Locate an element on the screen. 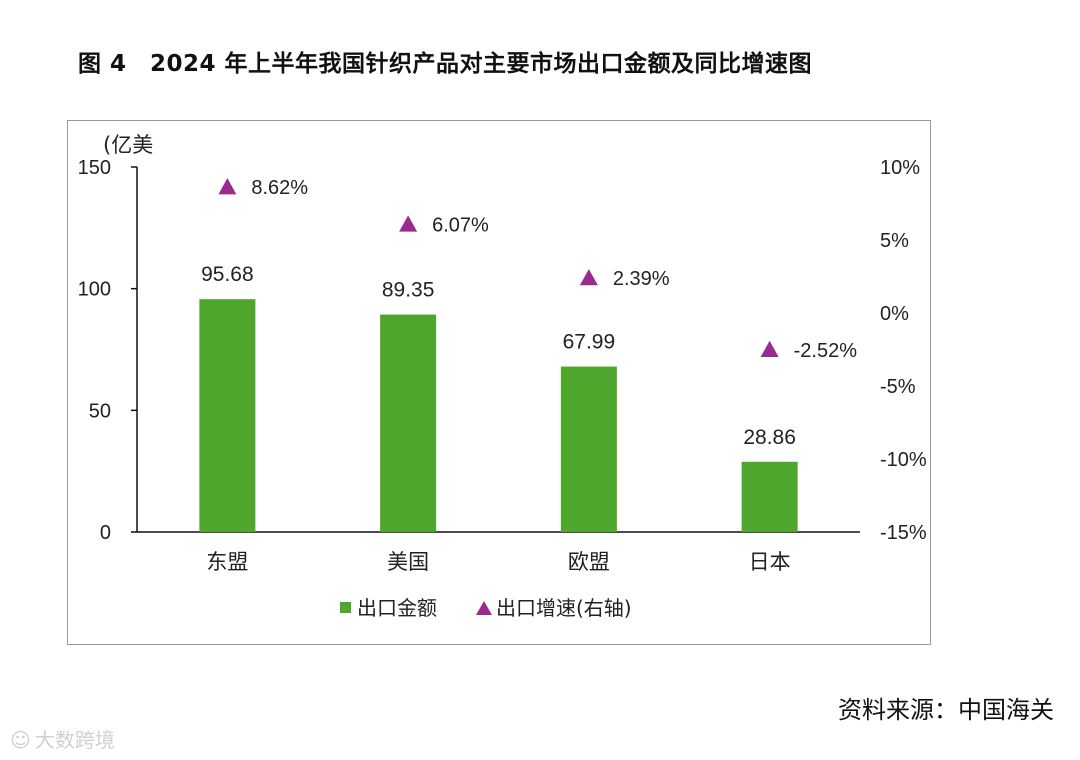 The image size is (1080, 760). right-axis-tick-label: -5% is located at coordinates (898, 387).